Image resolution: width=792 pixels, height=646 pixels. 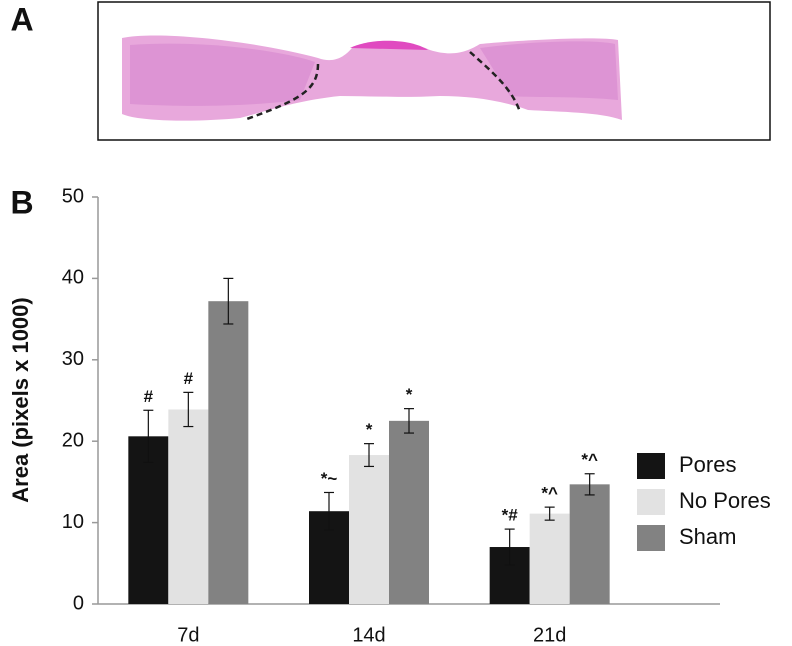 What do you see at coordinates (707, 464) in the screenshot?
I see `legend-label: Pores` at bounding box center [707, 464].